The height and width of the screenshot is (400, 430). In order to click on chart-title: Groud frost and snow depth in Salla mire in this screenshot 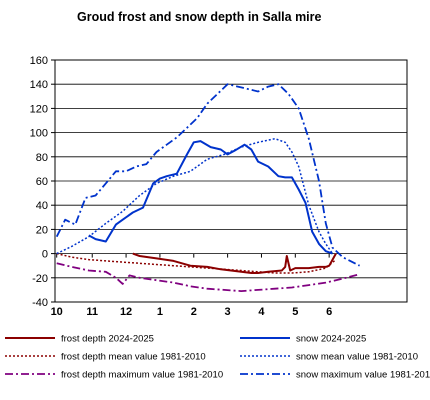, I will do `click(199, 17)`.